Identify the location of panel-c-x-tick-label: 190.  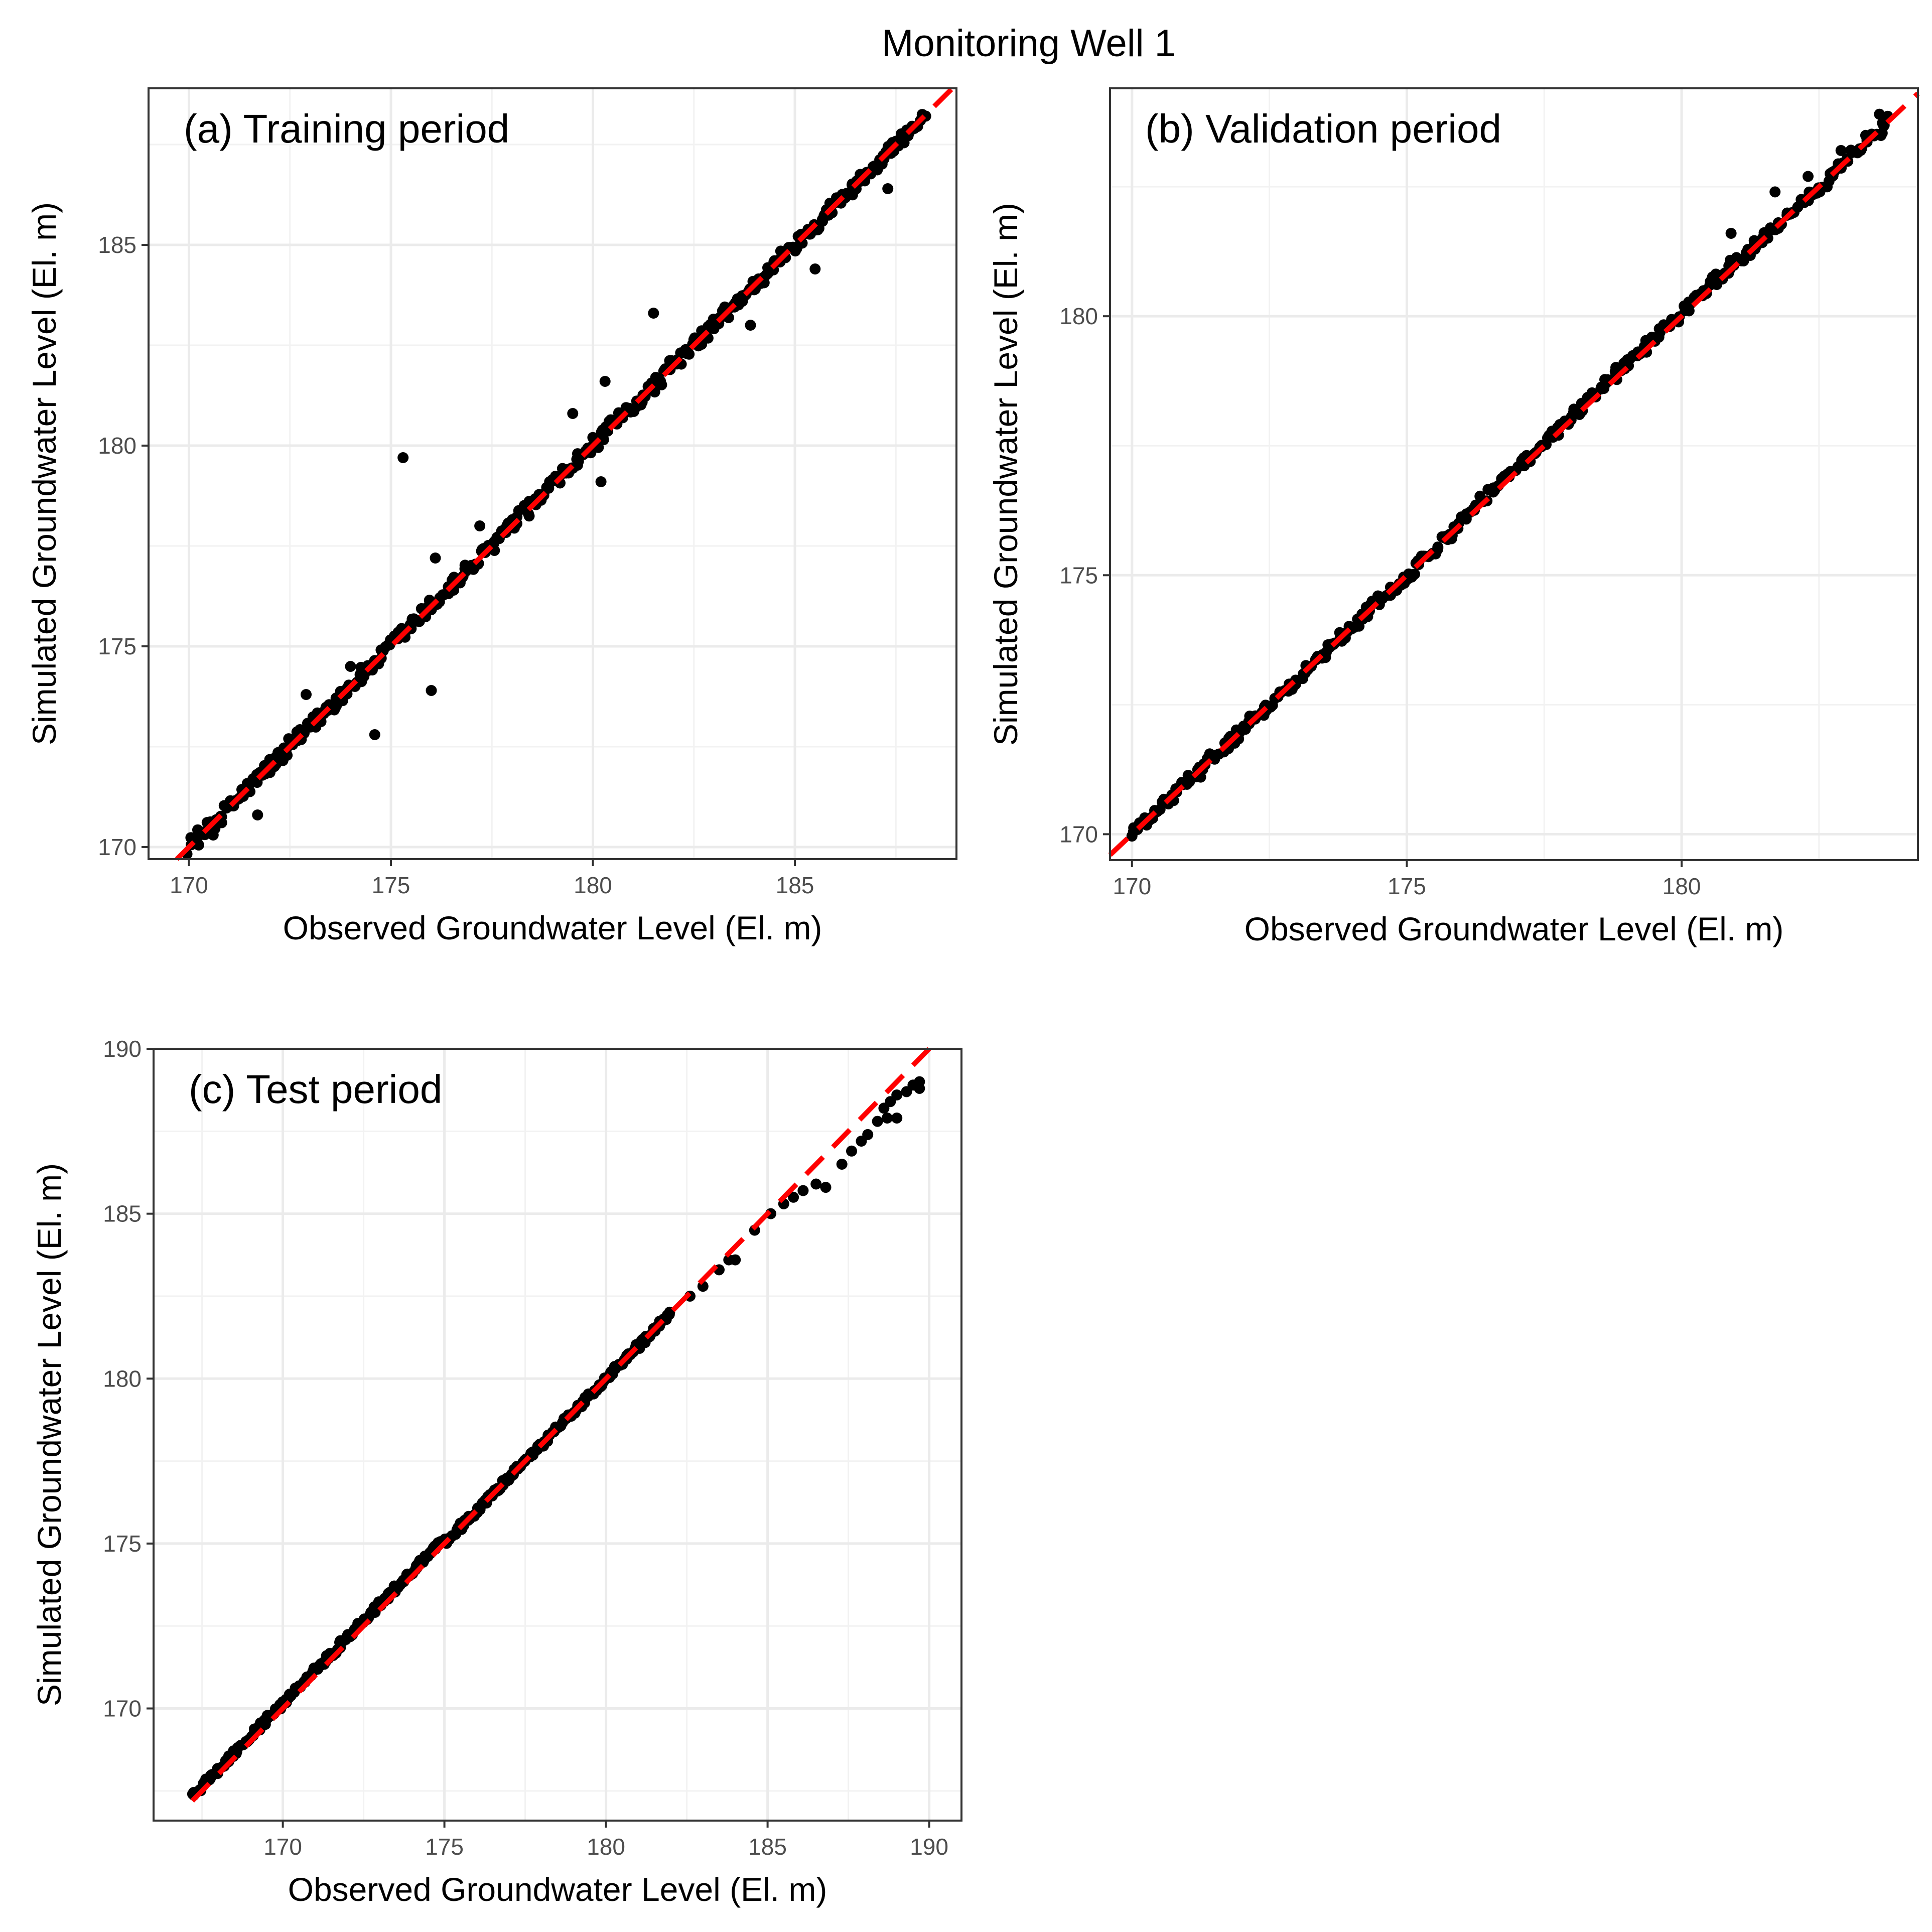
(929, 1847).